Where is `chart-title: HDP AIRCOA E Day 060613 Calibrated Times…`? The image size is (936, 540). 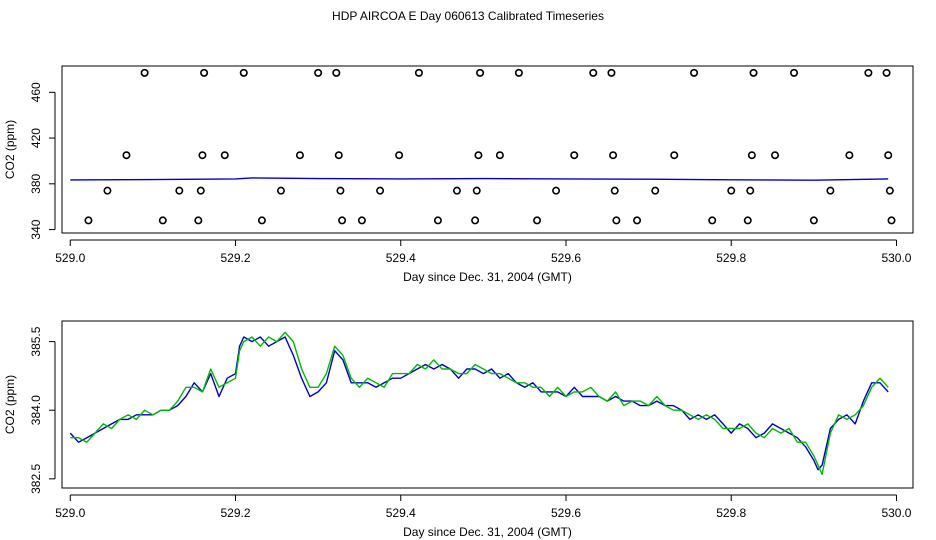 chart-title: HDP AIRCOA E Day 060613 Calibrated Times… is located at coordinates (468, 16).